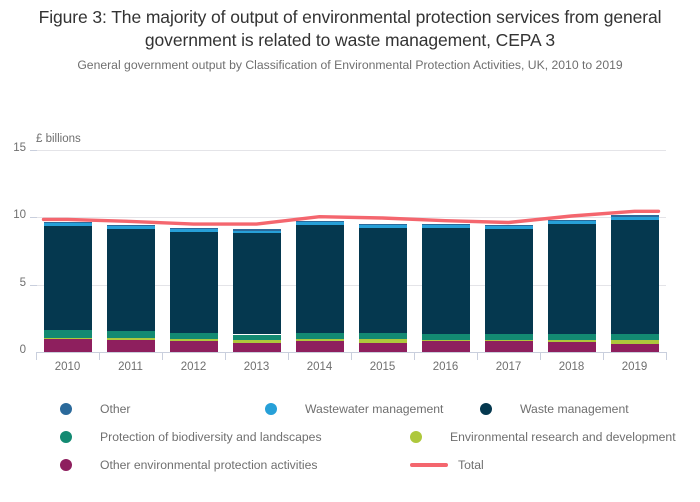 Image resolution: width=700 pixels, height=502 pixels. I want to click on bar-2016, so click(445, 288).